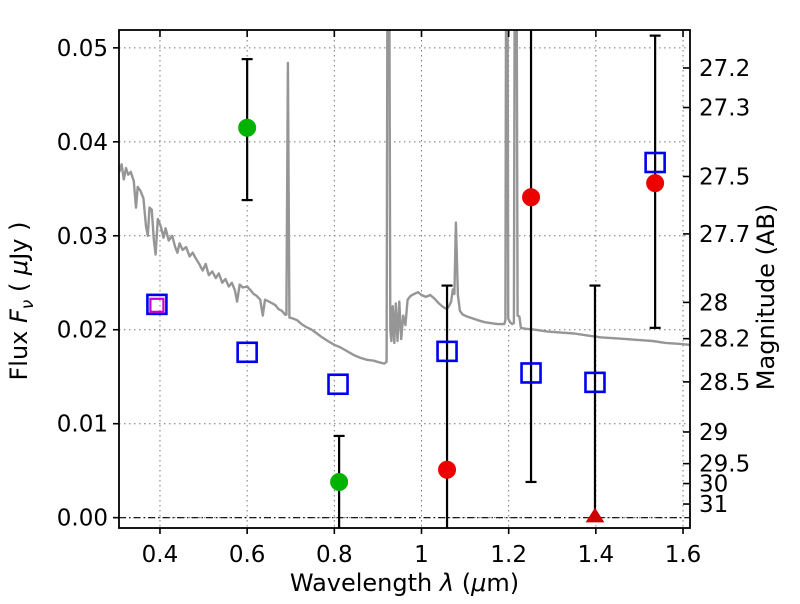 This screenshot has height=604, width=800. I want to click on x-tick-label: 0.8, so click(334, 555).